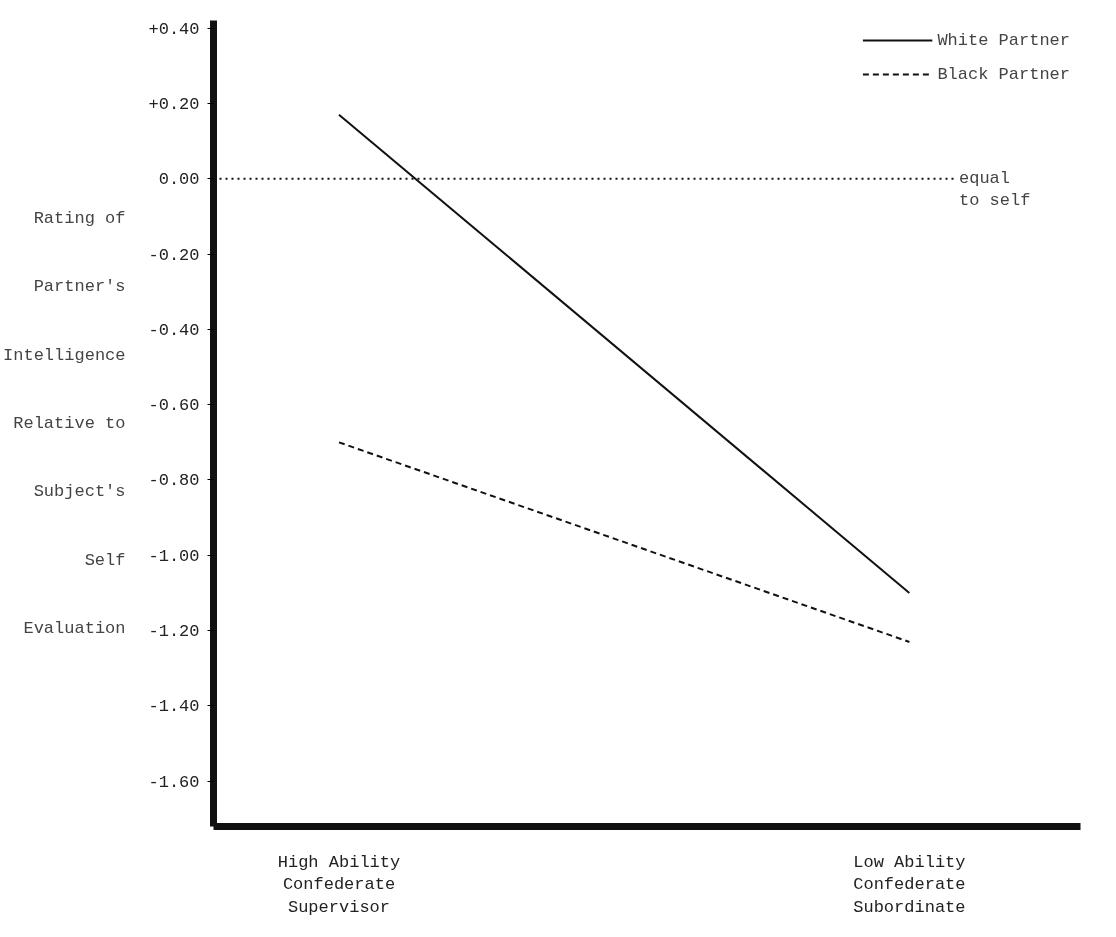  What do you see at coordinates (174, 330) in the screenshot?
I see `y-tick-label: -0.40` at bounding box center [174, 330].